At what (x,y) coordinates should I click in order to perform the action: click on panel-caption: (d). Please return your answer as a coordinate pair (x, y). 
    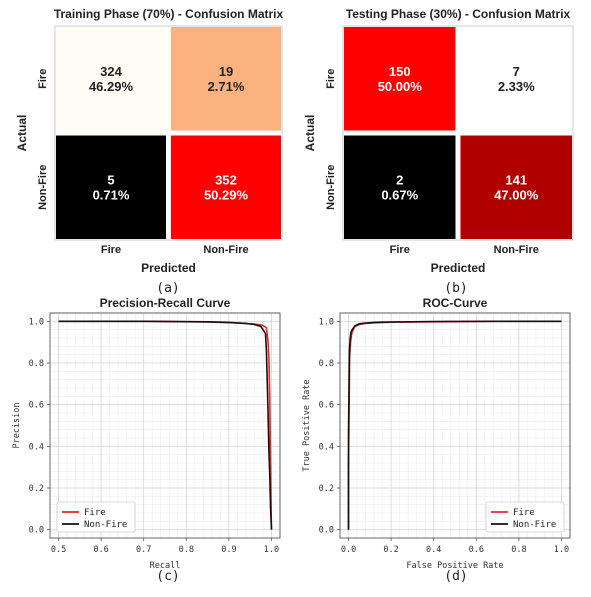
    Looking at the image, I should click on (455, 576).